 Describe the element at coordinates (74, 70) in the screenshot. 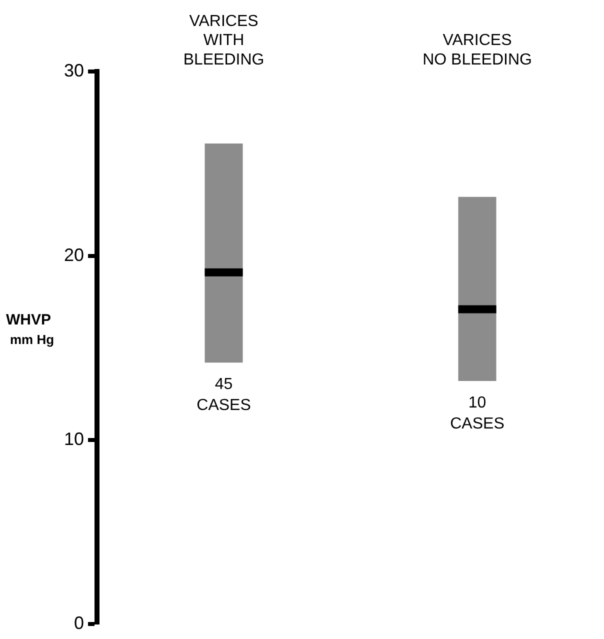

I see `y-tick-label: 30` at that location.